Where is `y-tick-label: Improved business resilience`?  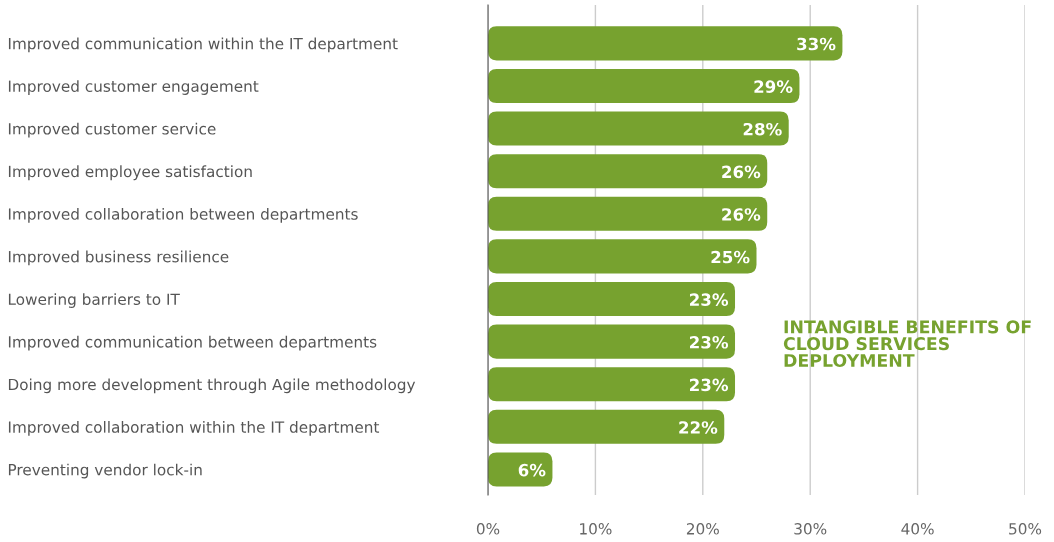 y-tick-label: Improved business resilience is located at coordinates (118, 258).